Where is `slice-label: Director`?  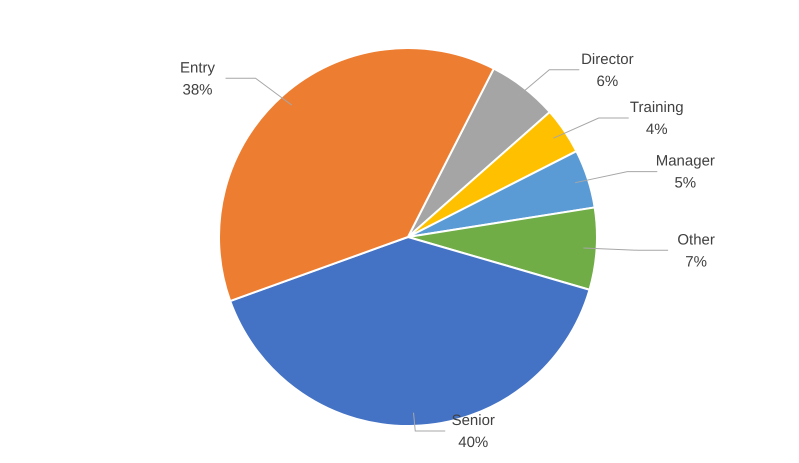
slice-label: Director is located at coordinates (607, 59).